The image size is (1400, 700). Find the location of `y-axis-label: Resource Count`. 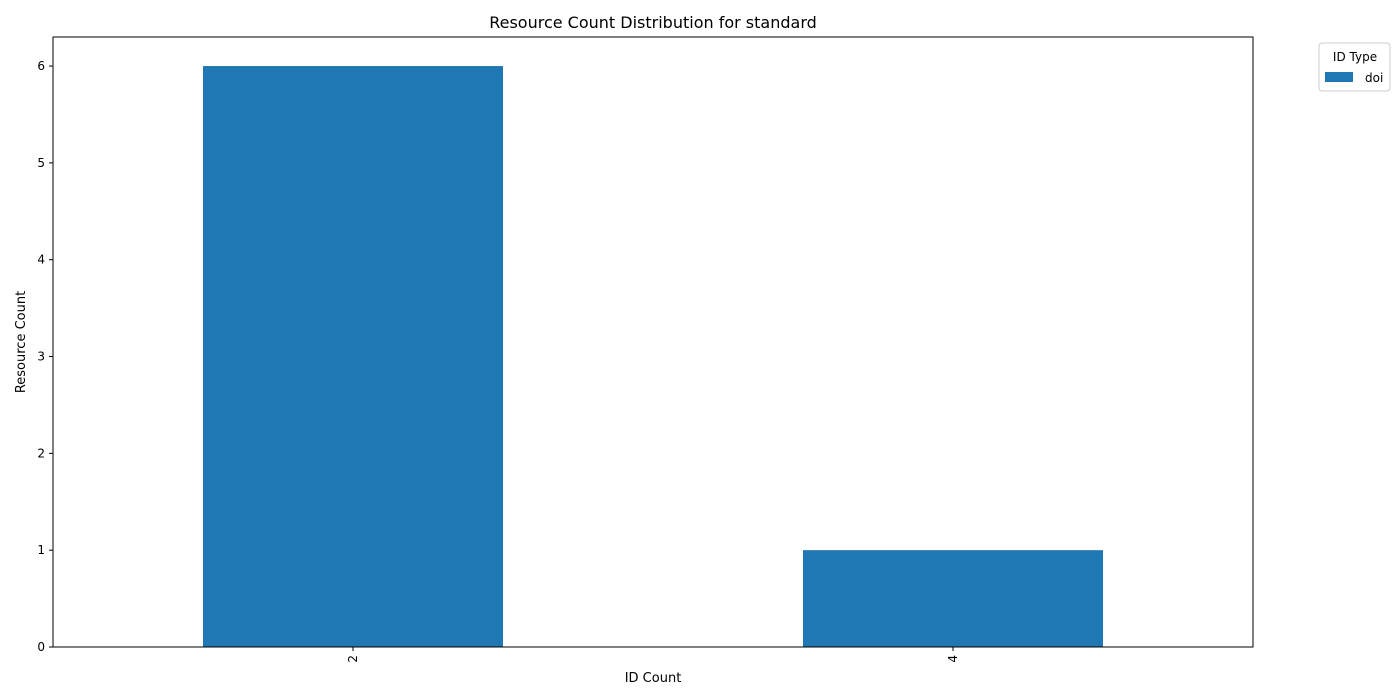

y-axis-label: Resource Count is located at coordinates (21, 342).